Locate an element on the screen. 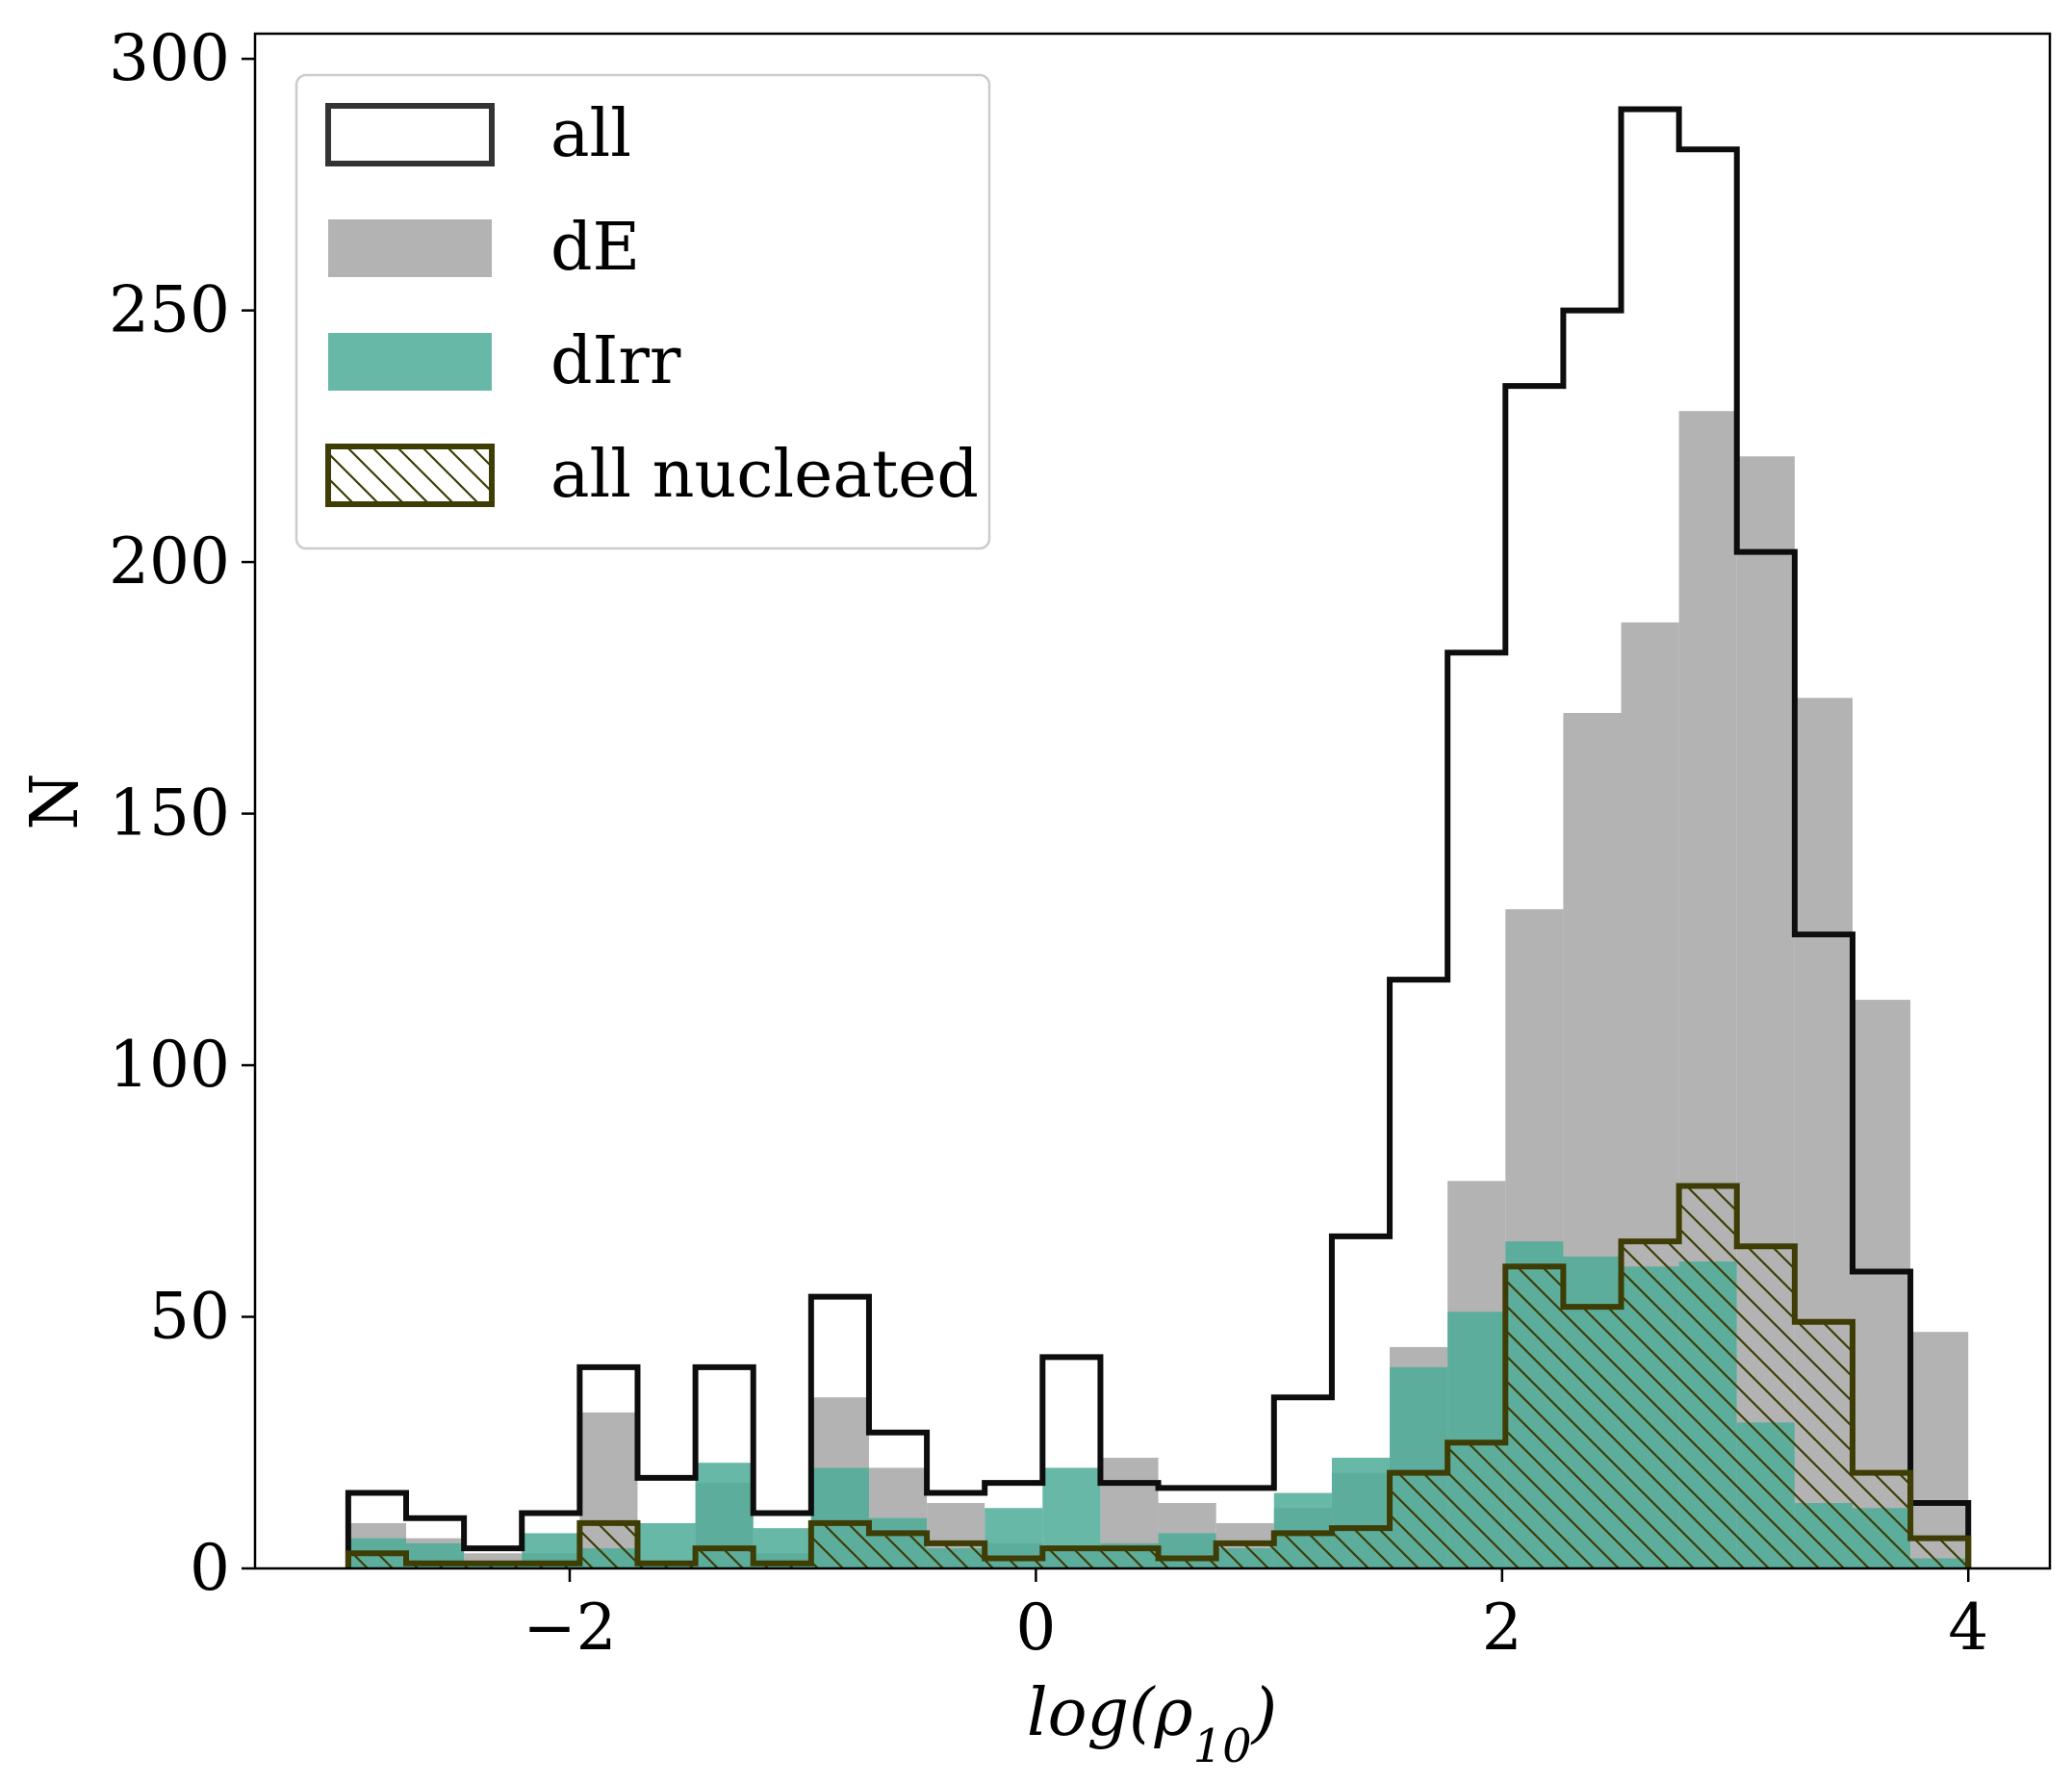 This screenshot has width=2072, height=1783. y-tick-label: 100 is located at coordinates (169, 1065).